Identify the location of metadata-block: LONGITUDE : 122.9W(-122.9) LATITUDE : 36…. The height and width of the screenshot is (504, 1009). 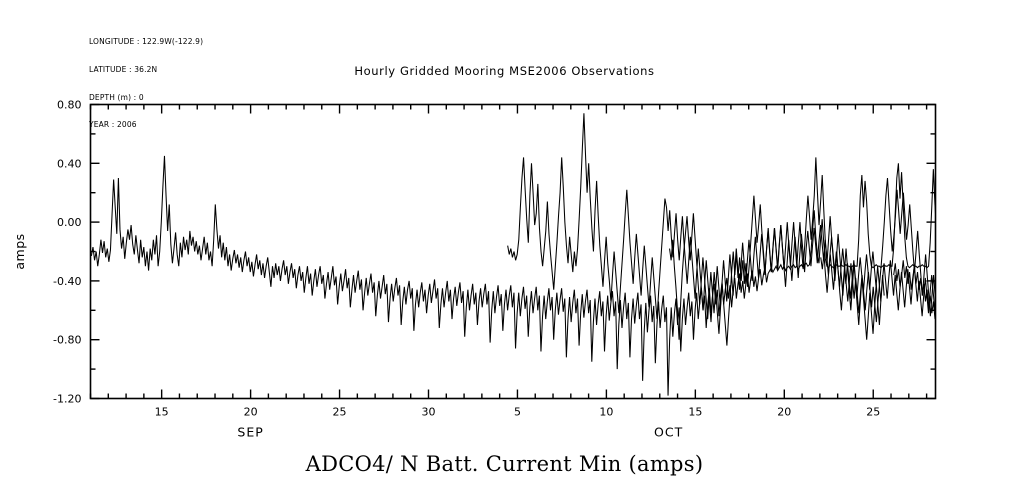
(146, 83).